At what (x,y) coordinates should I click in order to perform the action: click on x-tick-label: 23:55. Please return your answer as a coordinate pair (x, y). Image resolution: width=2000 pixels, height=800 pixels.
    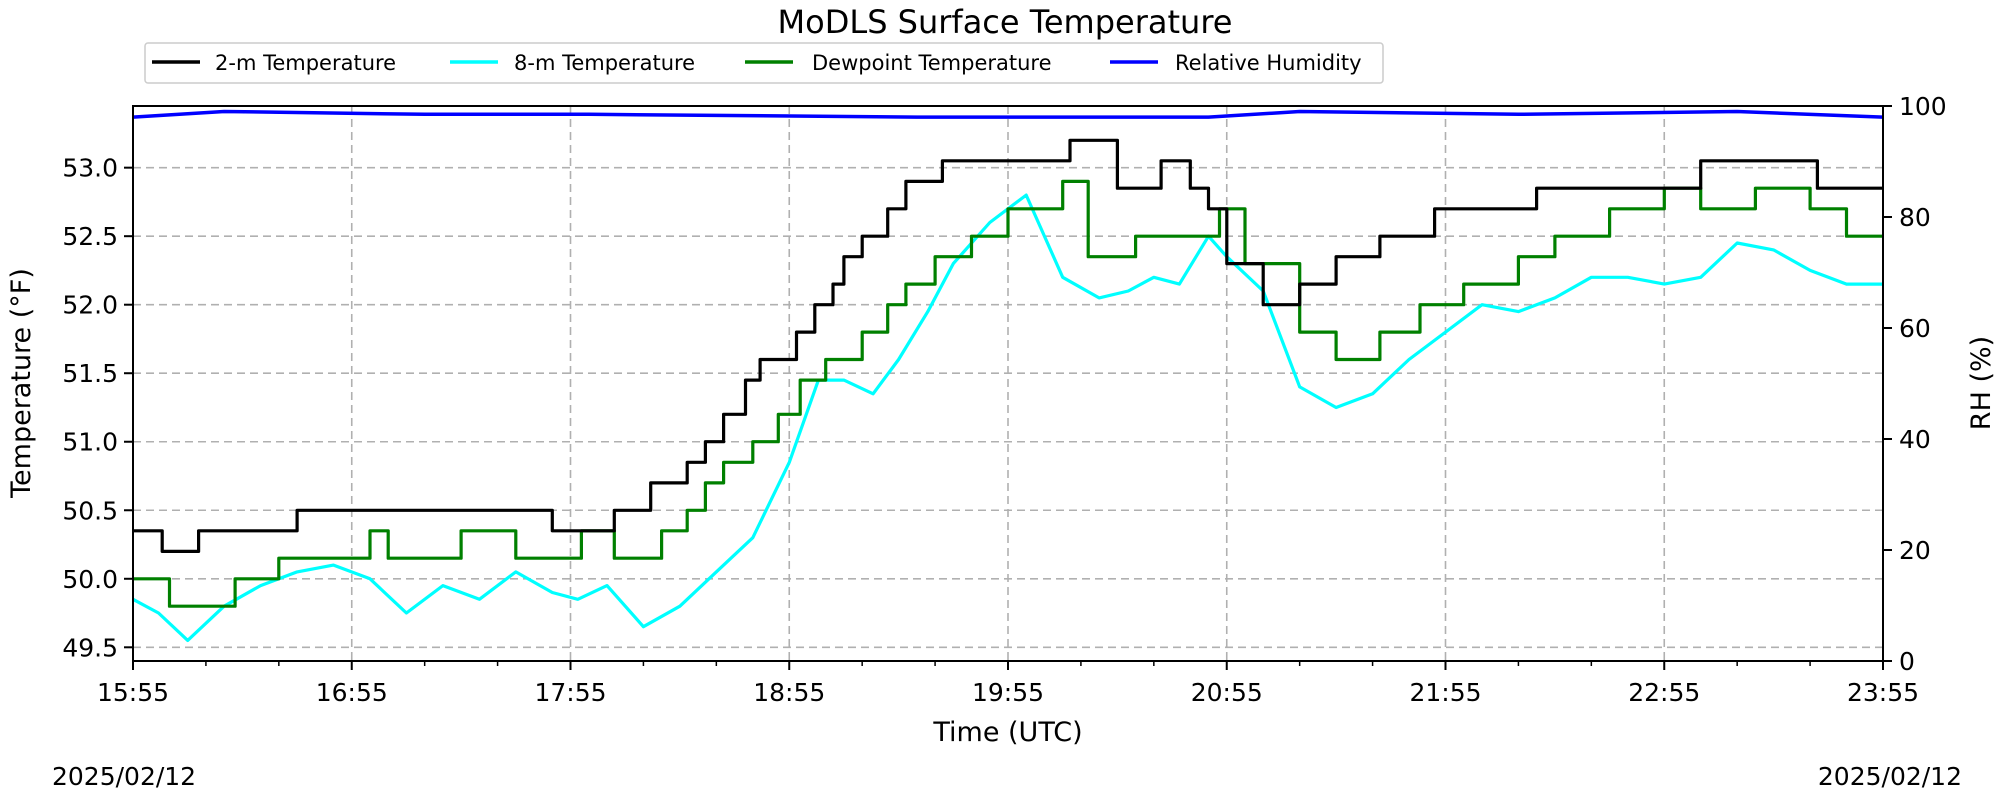
    Looking at the image, I should click on (1883, 692).